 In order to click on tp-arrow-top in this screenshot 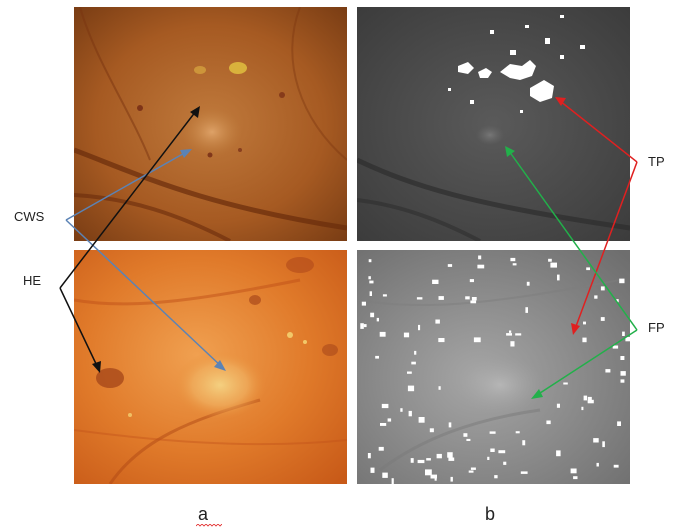, I will do `click(598, 131)`.